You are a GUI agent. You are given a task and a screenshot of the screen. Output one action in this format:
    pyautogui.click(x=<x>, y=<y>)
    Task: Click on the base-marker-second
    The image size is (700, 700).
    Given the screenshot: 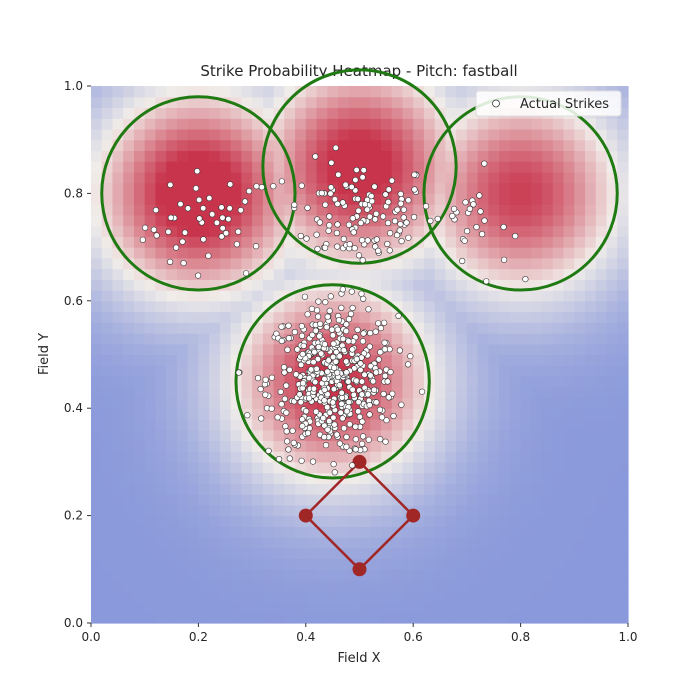 What is the action you would take?
    pyautogui.click(x=359, y=461)
    